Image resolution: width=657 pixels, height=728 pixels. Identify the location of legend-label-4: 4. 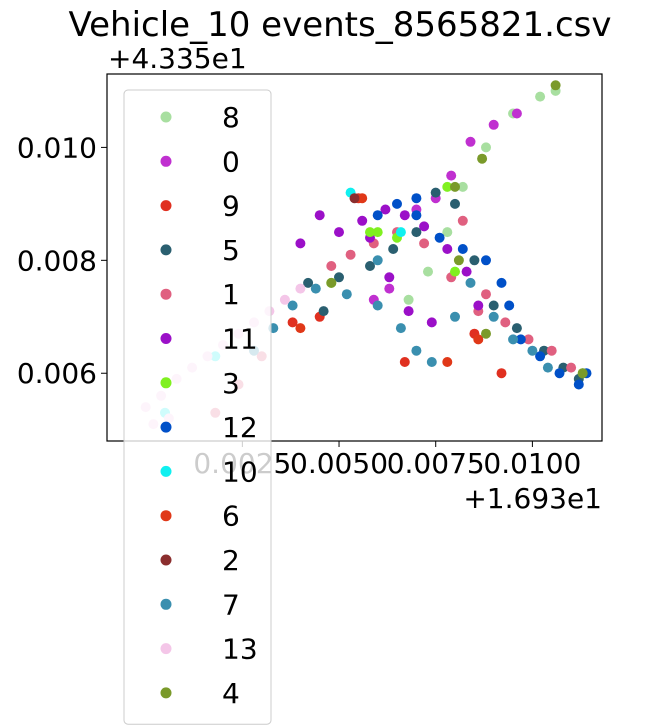
(231, 693).